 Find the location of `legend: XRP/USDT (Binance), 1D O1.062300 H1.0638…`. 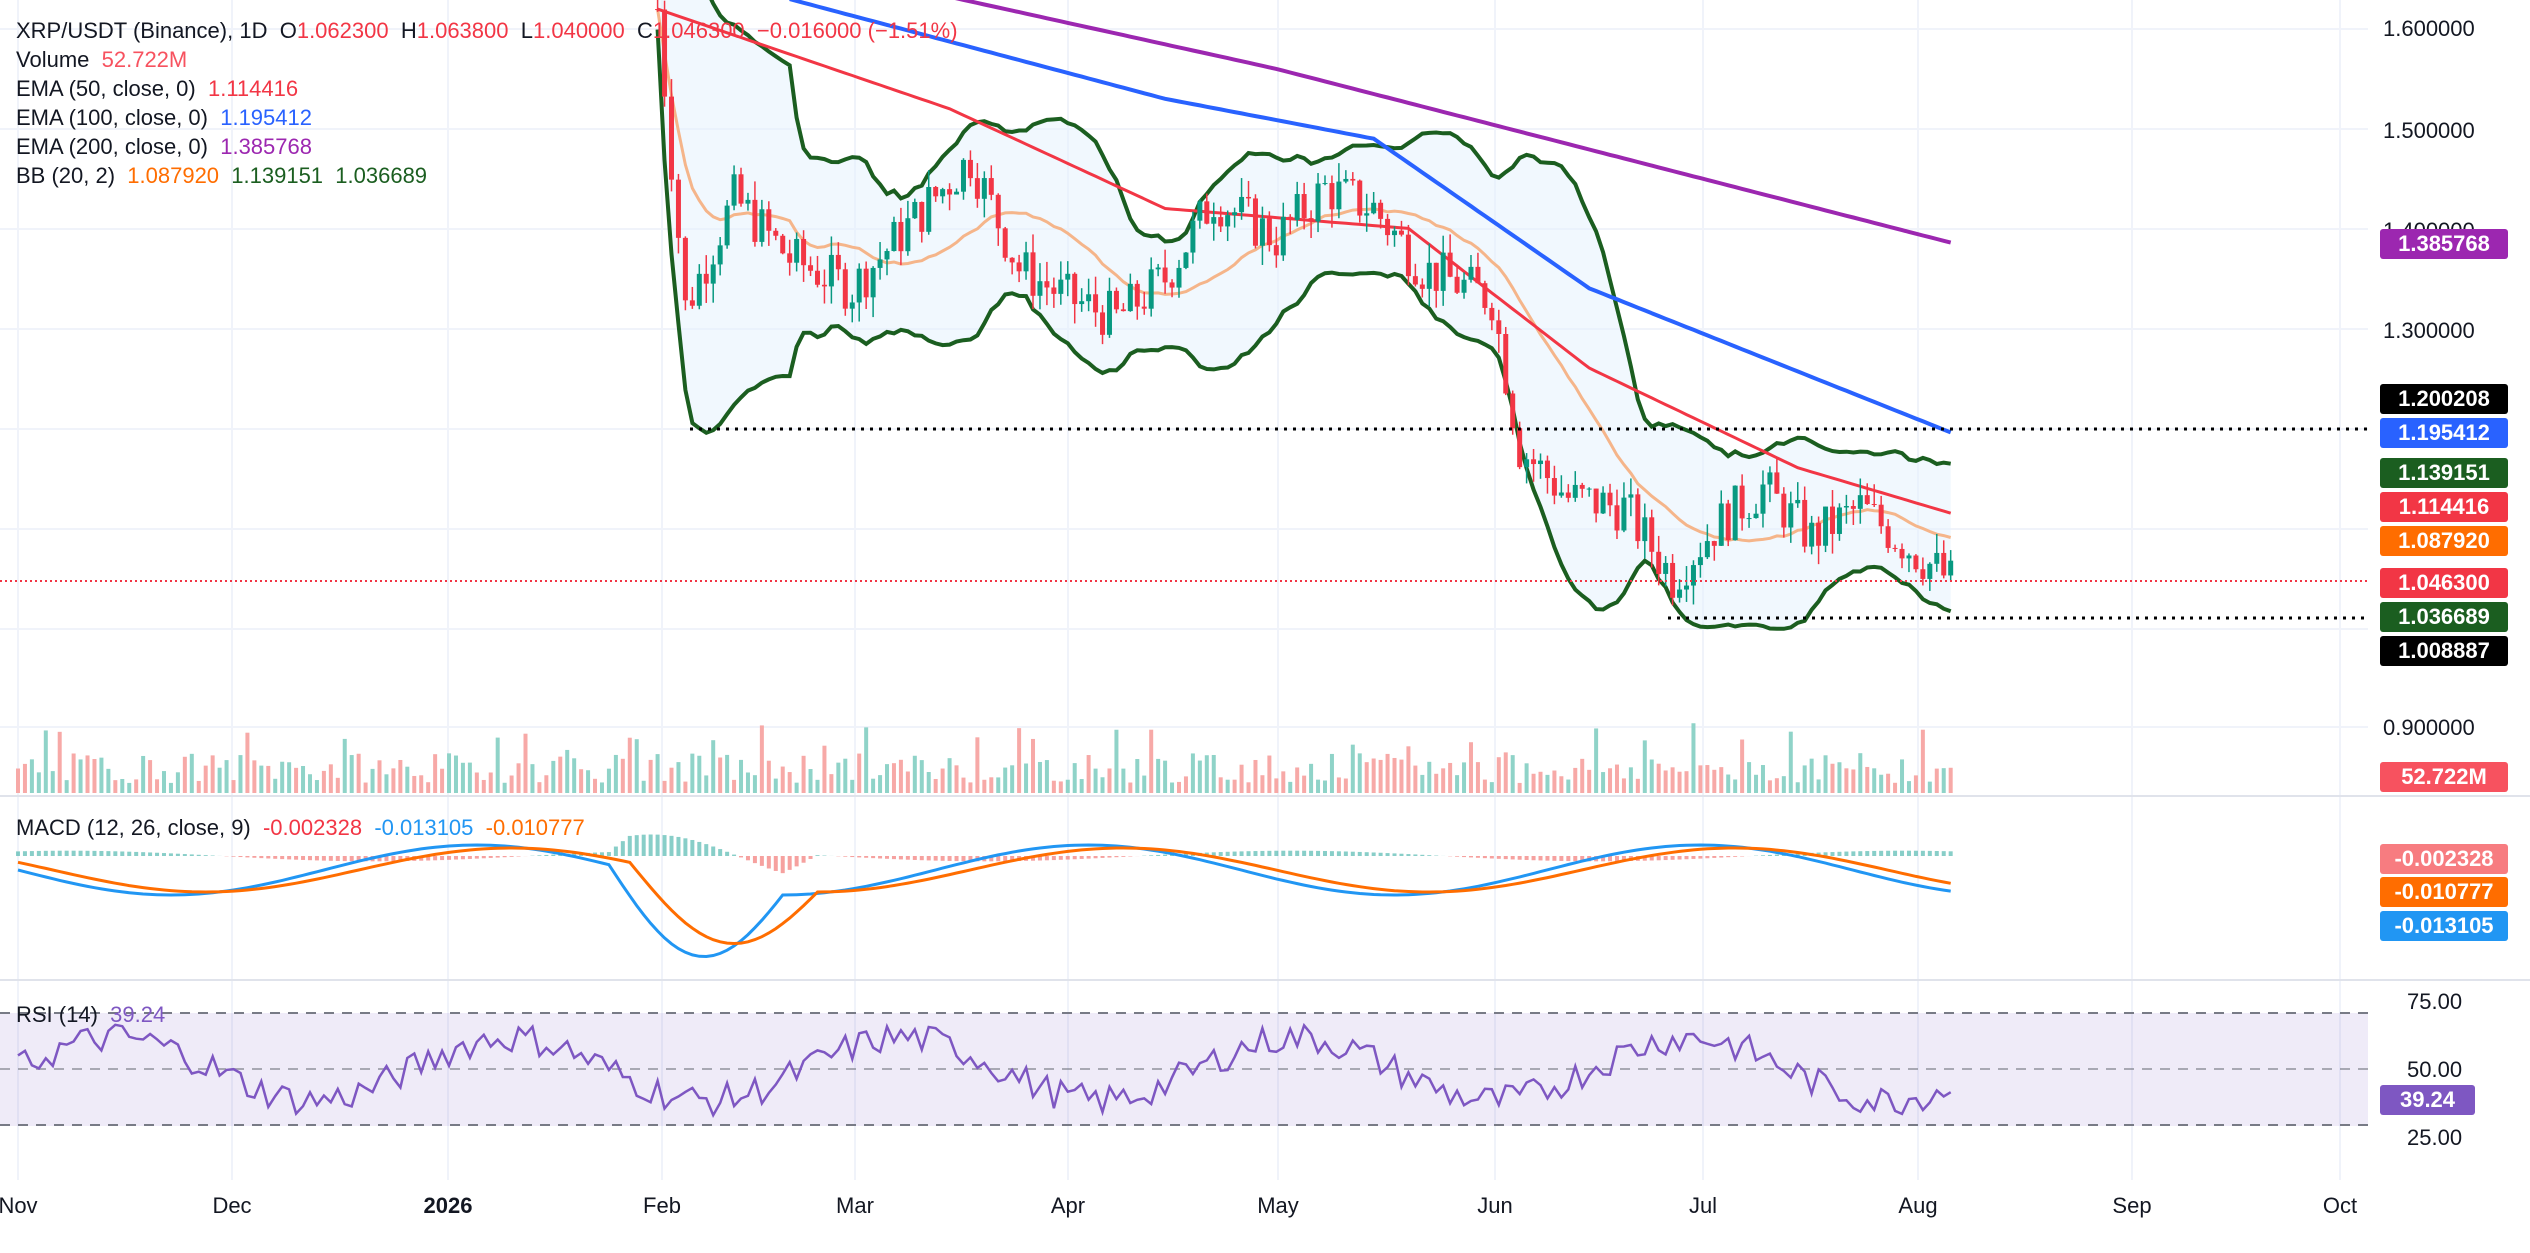

legend: XRP/USDT (Binance), 1D O1.062300 H1.0638… is located at coordinates (487, 103).